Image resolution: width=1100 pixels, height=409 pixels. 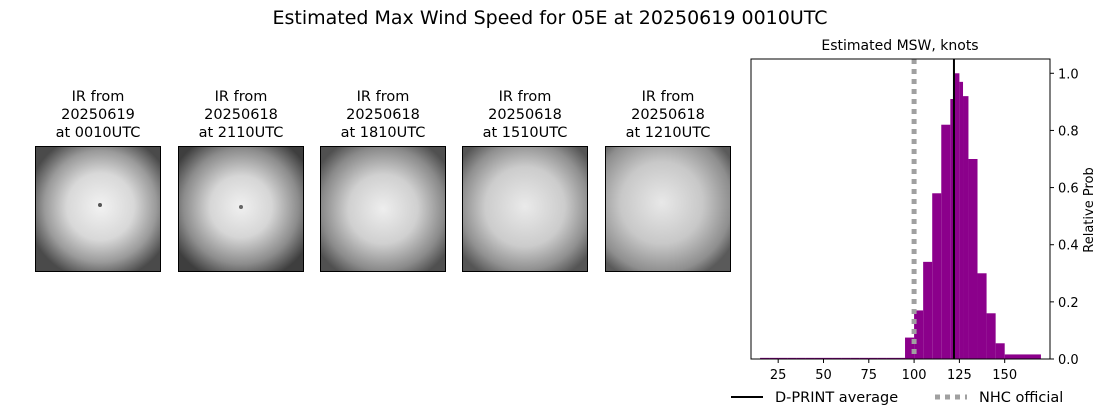 I want to click on y-tick-label: 0.8, so click(x=1068, y=131).